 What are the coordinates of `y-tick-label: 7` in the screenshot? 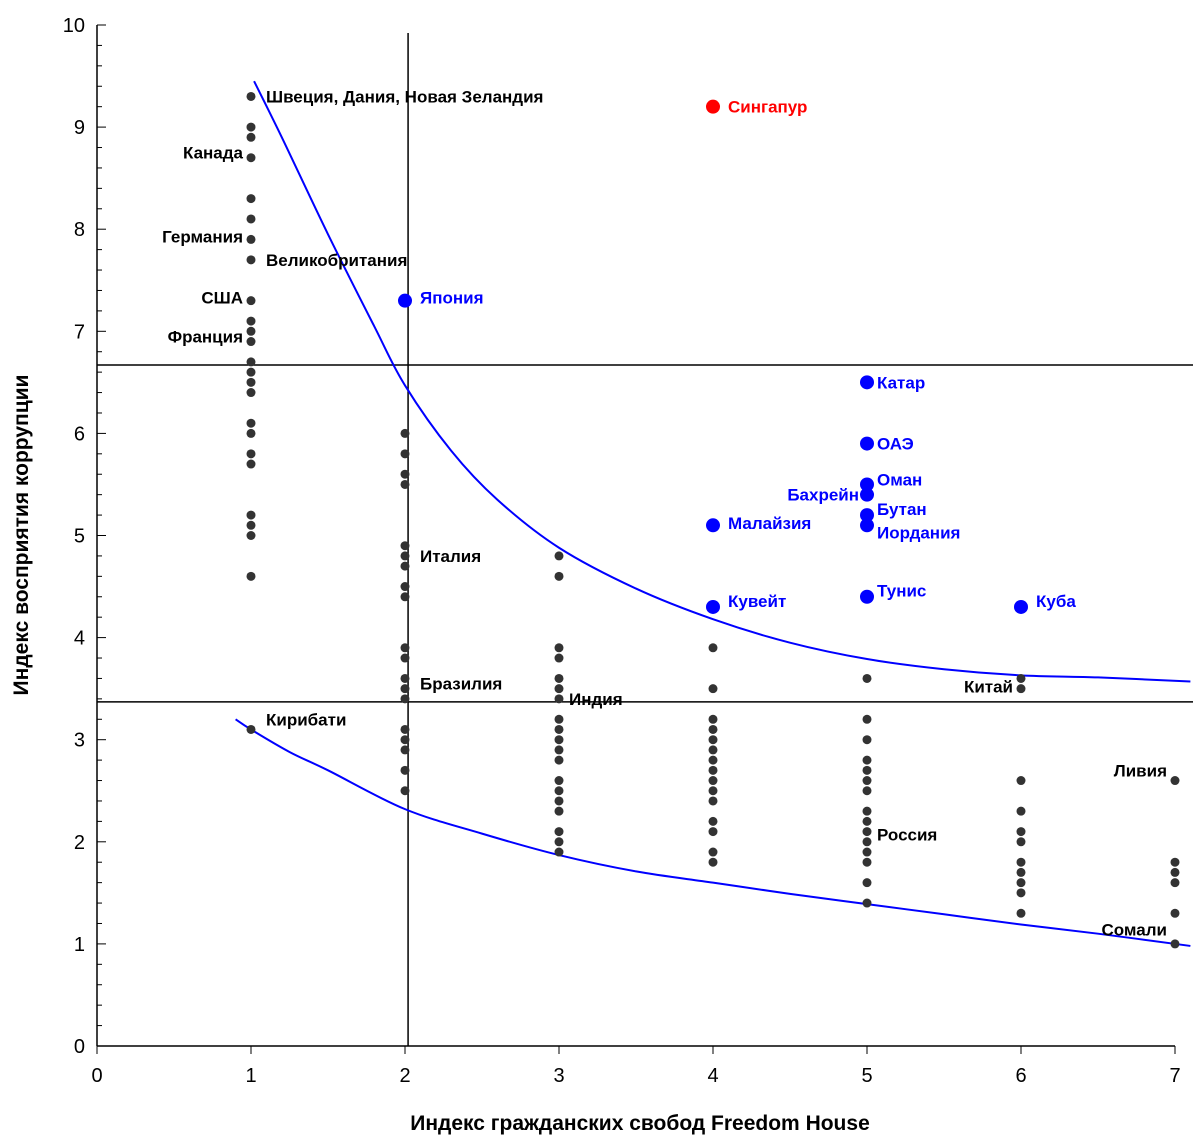 It's located at (79, 332).